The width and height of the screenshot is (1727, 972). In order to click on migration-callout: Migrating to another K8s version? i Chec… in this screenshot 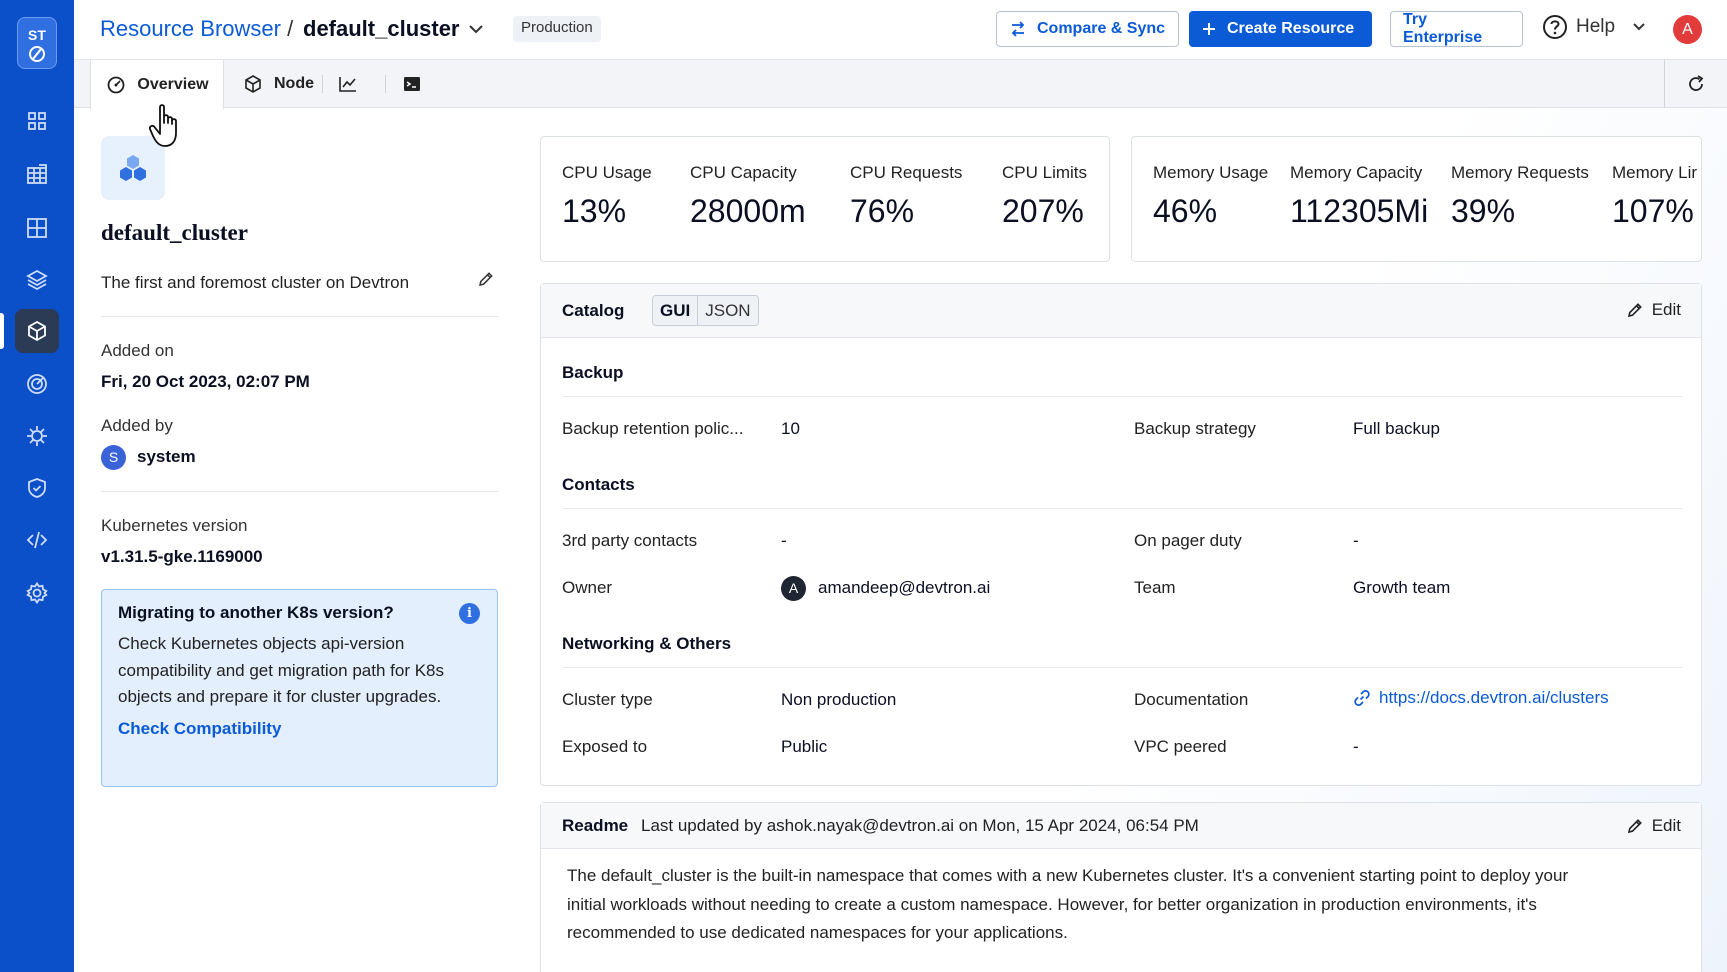, I will do `click(299, 688)`.